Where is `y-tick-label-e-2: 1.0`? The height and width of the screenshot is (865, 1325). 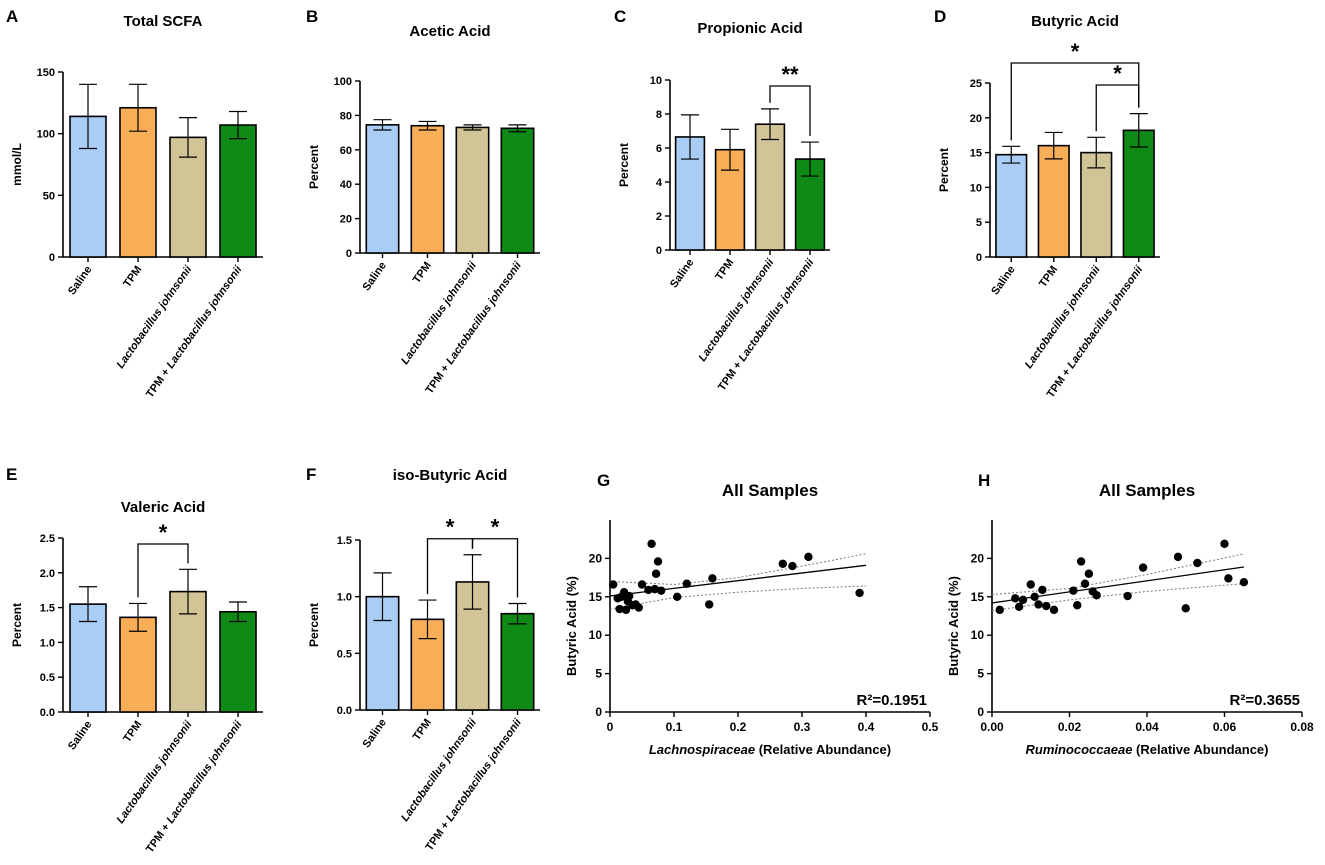 y-tick-label-e-2: 1.0 is located at coordinates (47, 643).